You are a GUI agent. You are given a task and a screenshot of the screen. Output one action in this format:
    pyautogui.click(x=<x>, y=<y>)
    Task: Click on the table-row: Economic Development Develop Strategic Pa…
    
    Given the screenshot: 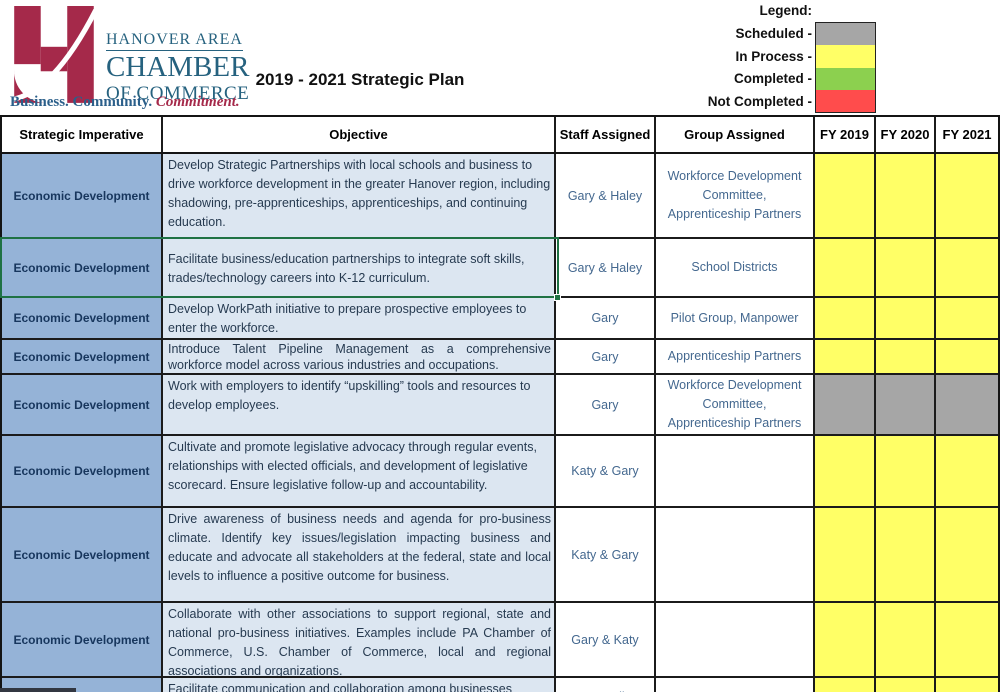 What is the action you would take?
    pyautogui.click(x=500, y=196)
    